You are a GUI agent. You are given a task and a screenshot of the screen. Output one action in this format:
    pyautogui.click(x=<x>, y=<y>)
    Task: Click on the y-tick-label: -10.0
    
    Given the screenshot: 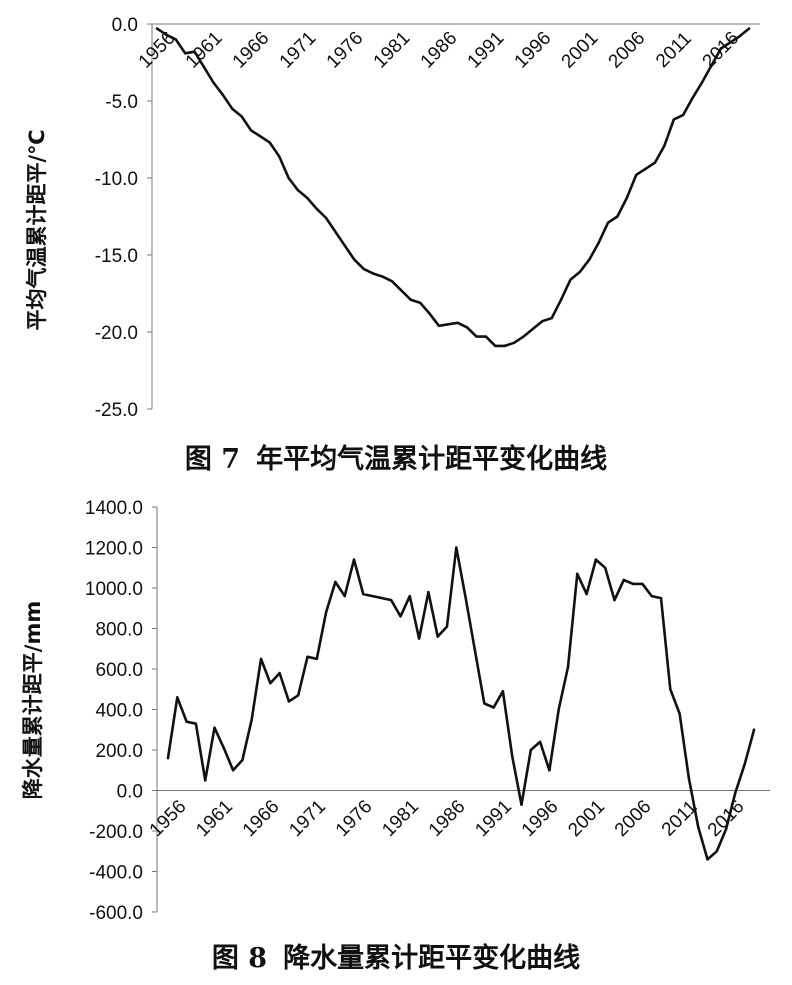 What is the action you would take?
    pyautogui.click(x=116, y=179)
    